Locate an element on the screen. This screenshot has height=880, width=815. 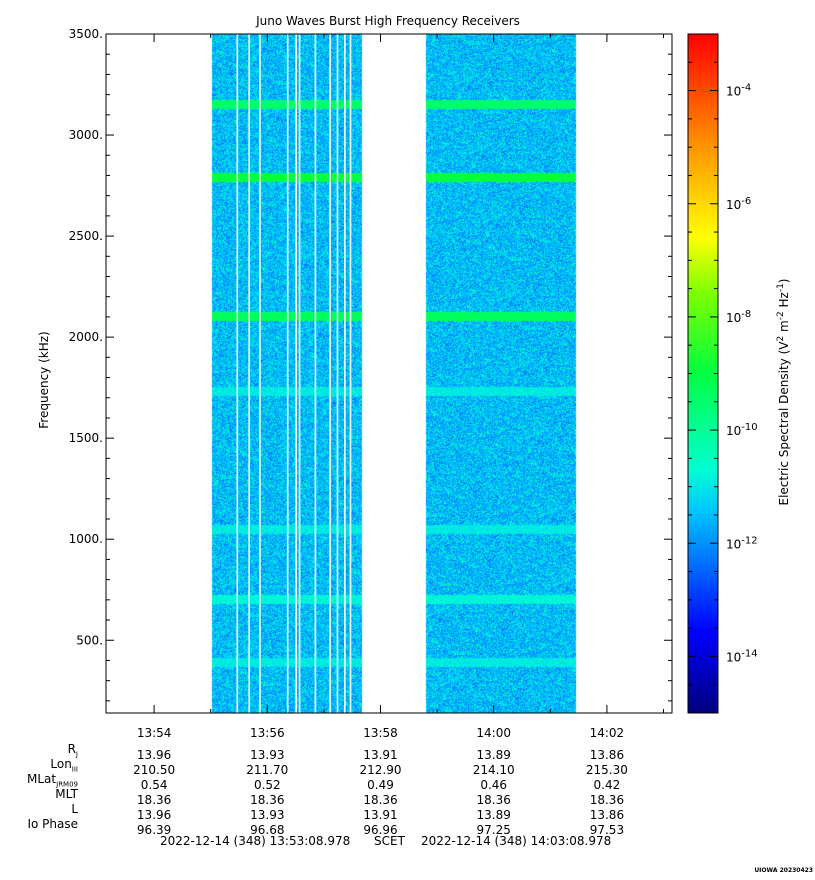
x-tick-label: 13:56 is located at coordinates (267, 733).